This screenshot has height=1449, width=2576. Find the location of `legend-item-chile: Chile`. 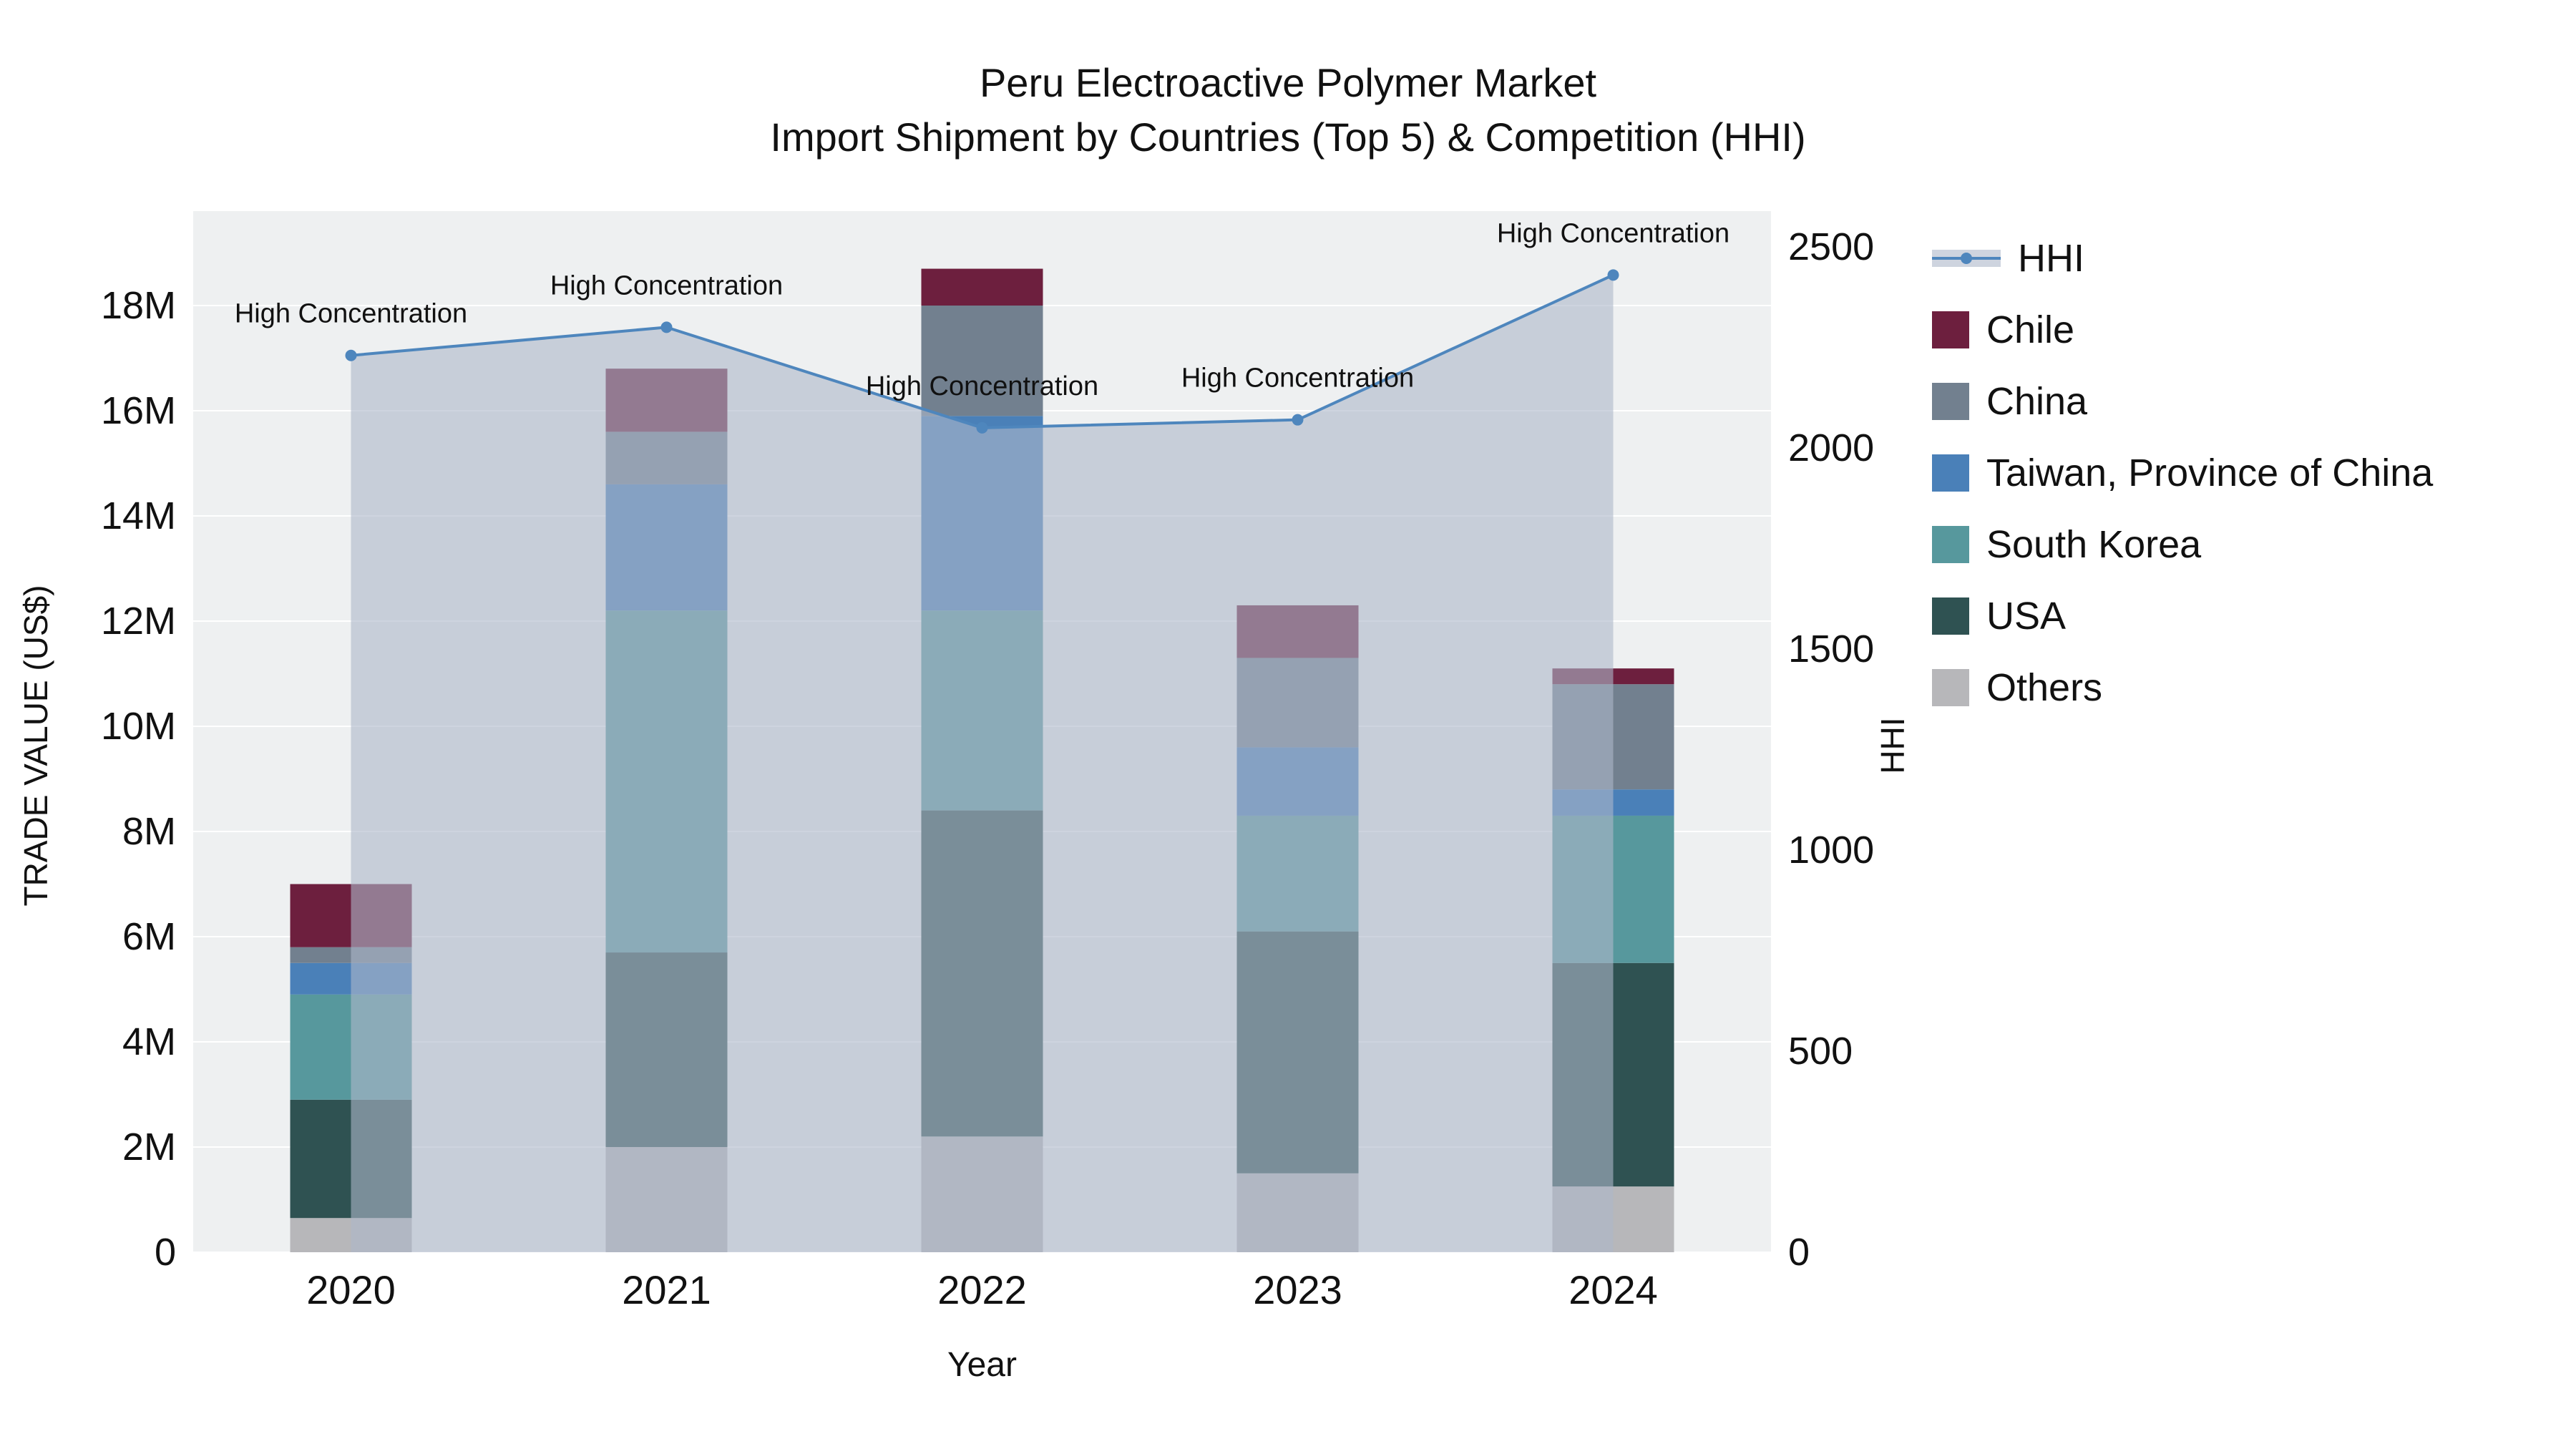

legend-item-chile: Chile is located at coordinates (2182, 330).